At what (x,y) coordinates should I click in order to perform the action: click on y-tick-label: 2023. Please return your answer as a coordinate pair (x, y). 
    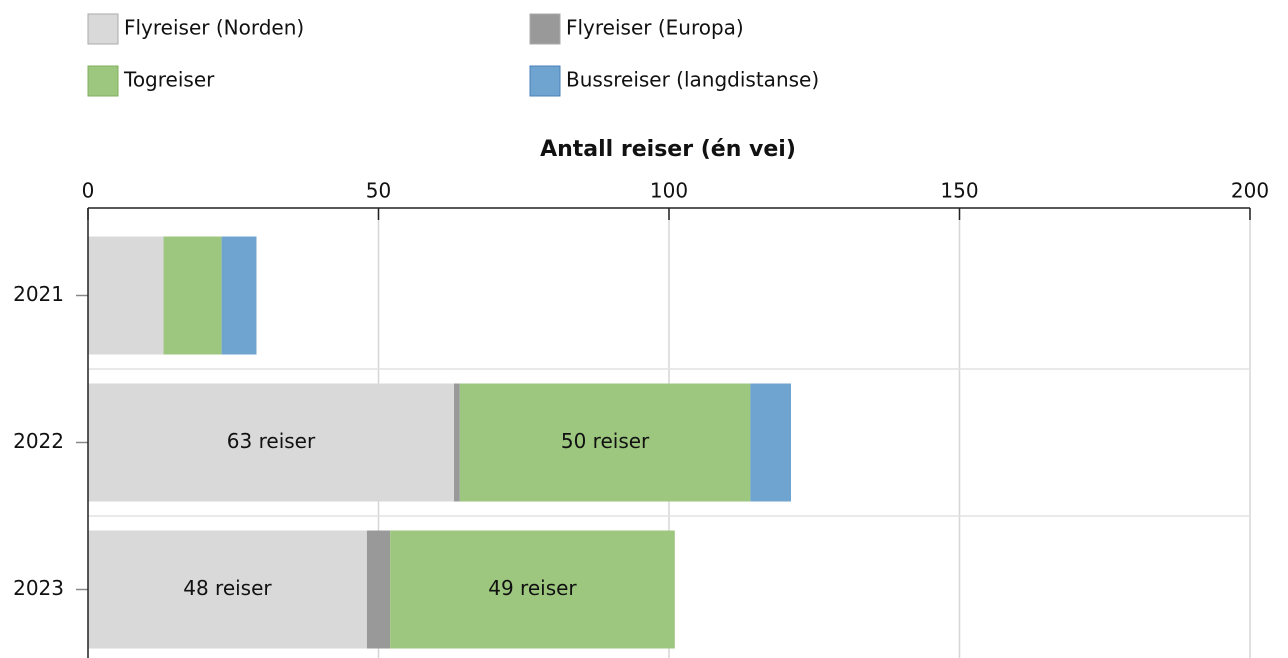
    Looking at the image, I should click on (38, 588).